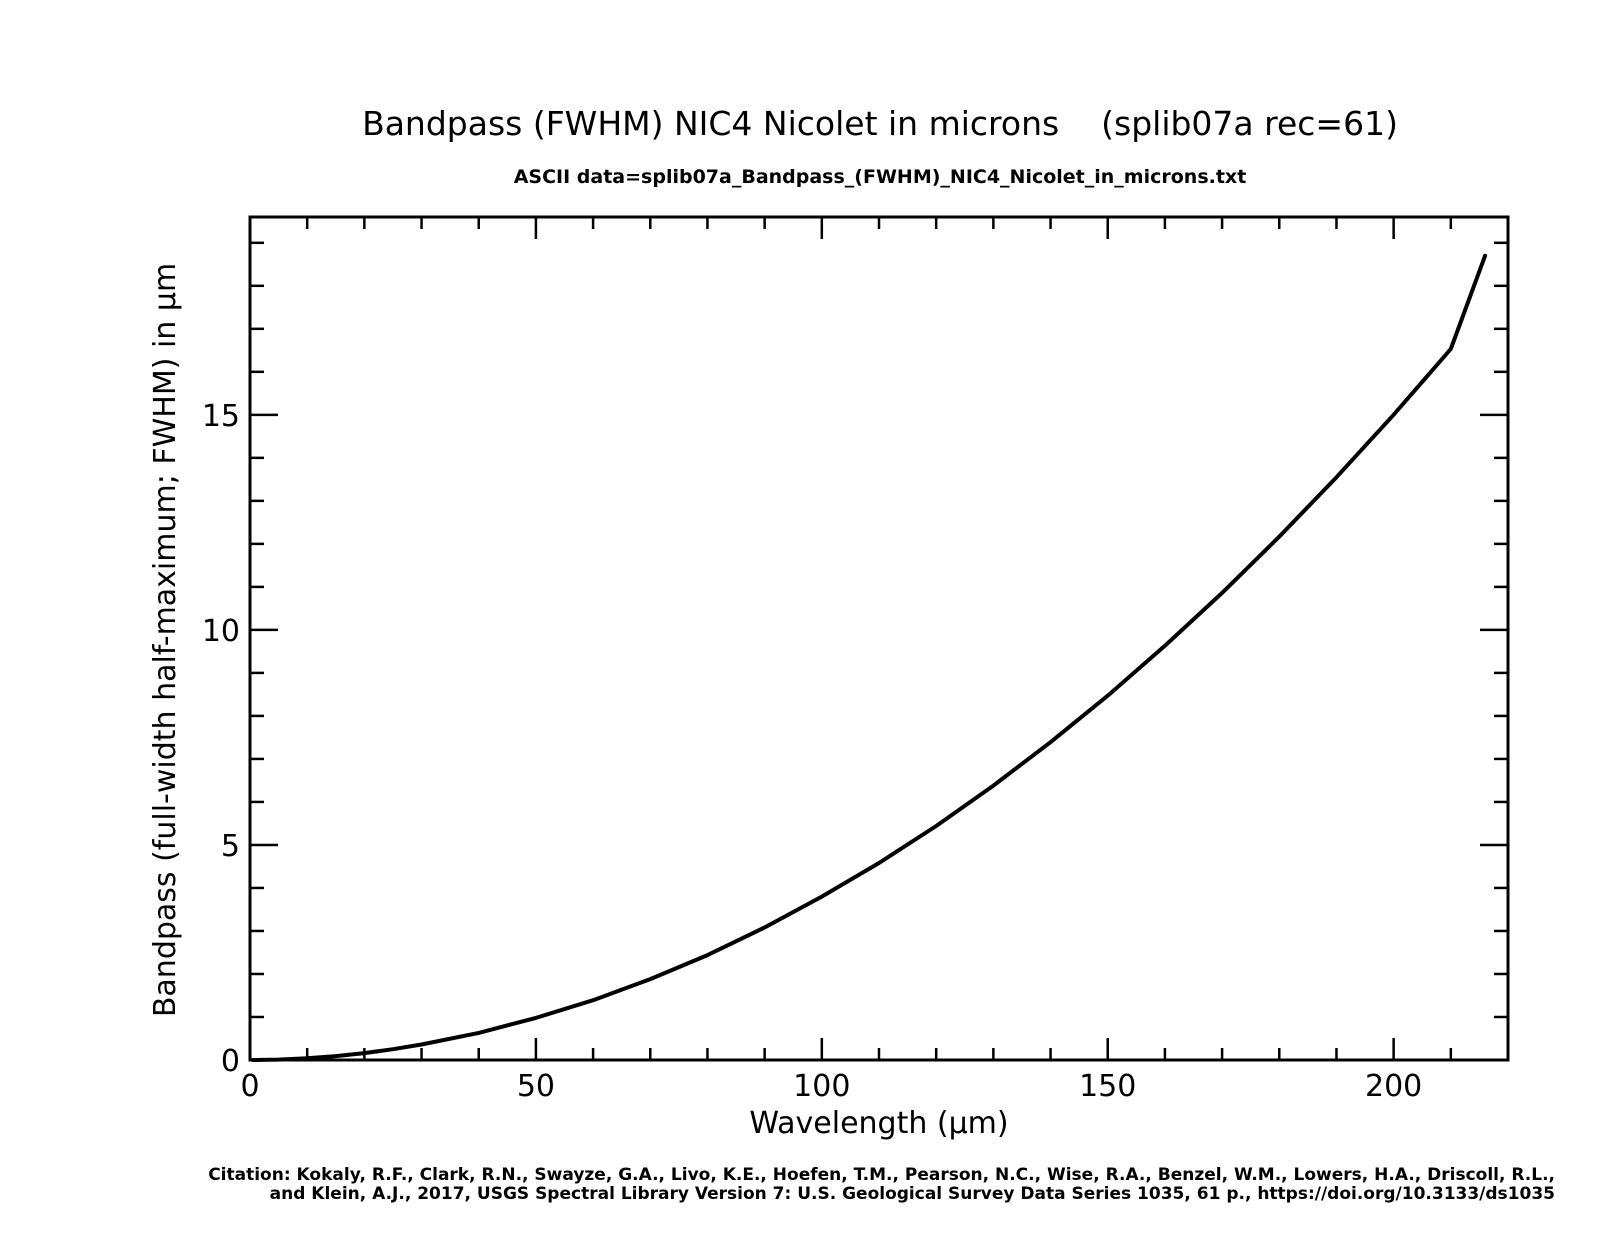 The width and height of the screenshot is (1610, 1260). What do you see at coordinates (249, 1086) in the screenshot?
I see `x-tick-label: 0` at bounding box center [249, 1086].